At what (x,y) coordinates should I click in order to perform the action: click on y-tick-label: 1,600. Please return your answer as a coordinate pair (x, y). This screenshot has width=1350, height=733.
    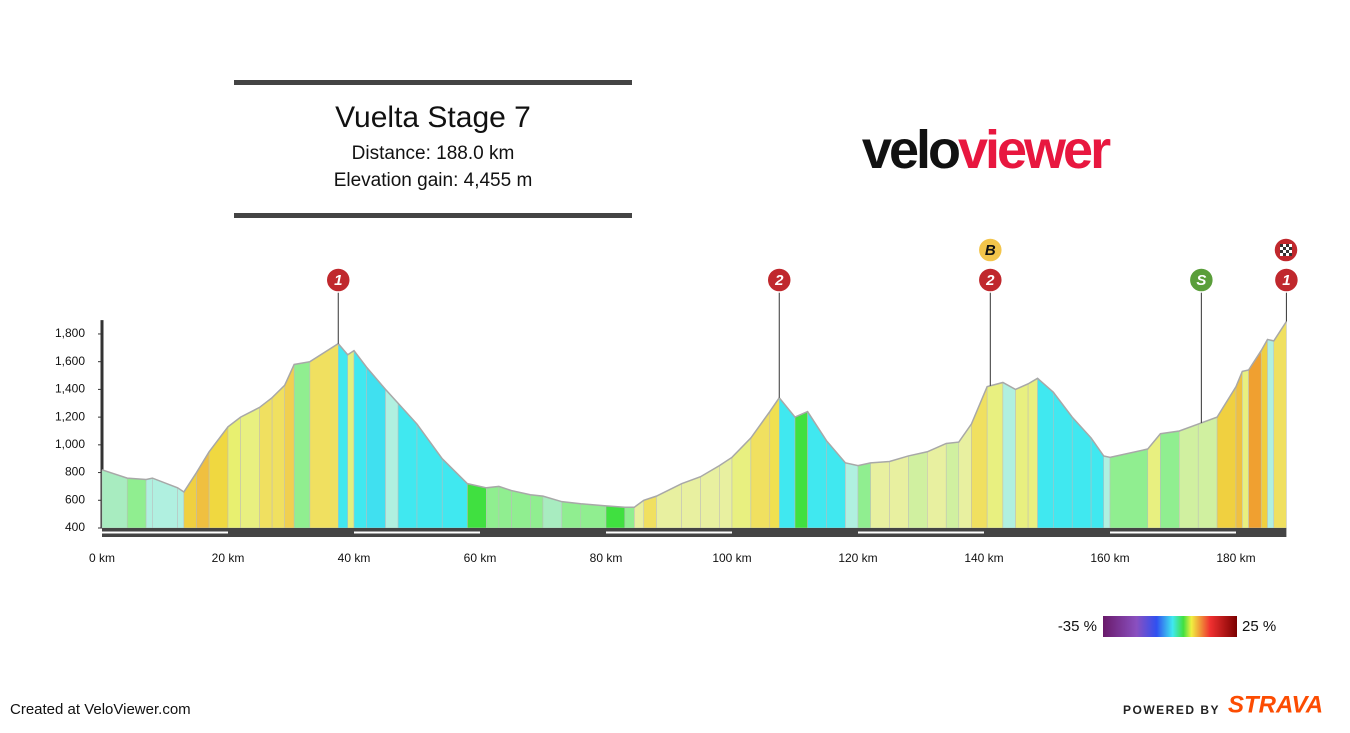
    Looking at the image, I should click on (70, 361).